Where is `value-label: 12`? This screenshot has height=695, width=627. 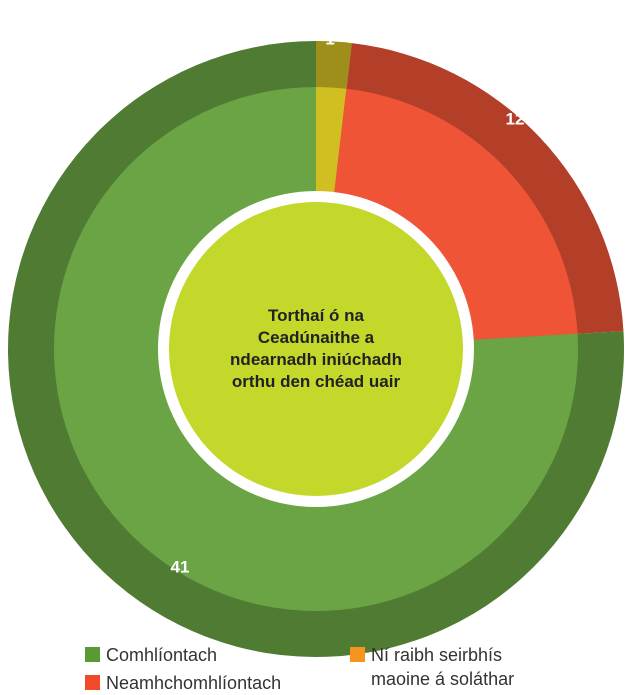
value-label: 12 is located at coordinates (515, 118).